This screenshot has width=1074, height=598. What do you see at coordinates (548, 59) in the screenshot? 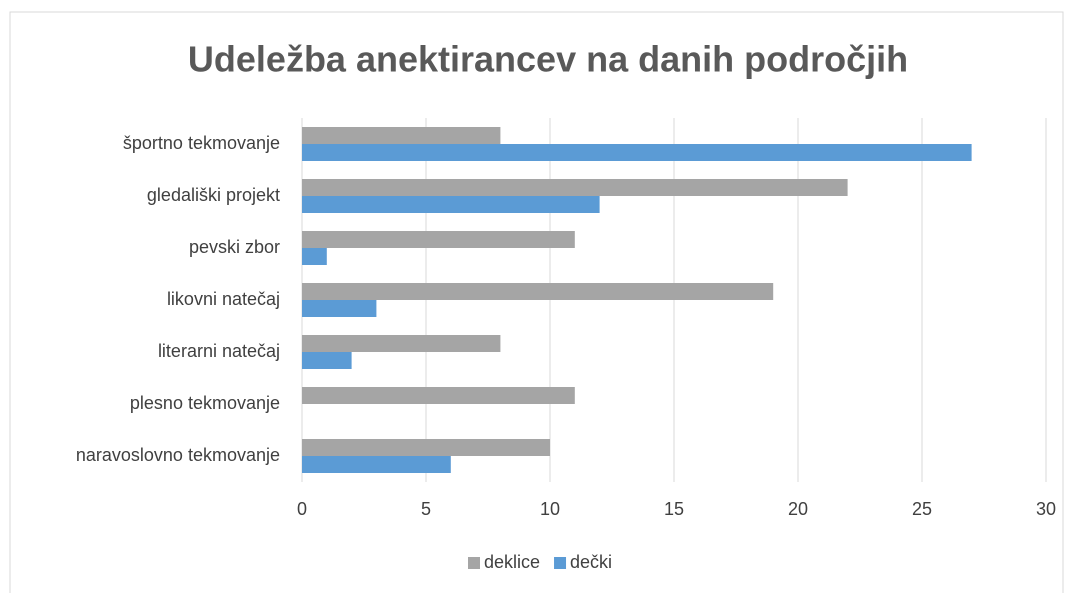
I see `chart-title: Udeležba anektirancev na danih področjih` at bounding box center [548, 59].